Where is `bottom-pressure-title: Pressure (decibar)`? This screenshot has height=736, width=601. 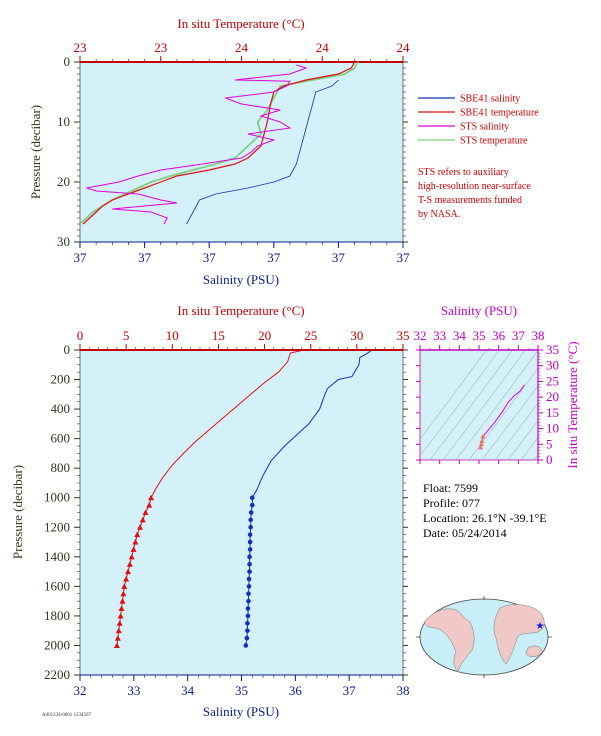
bottom-pressure-title: Pressure (decibar) is located at coordinates (17, 512).